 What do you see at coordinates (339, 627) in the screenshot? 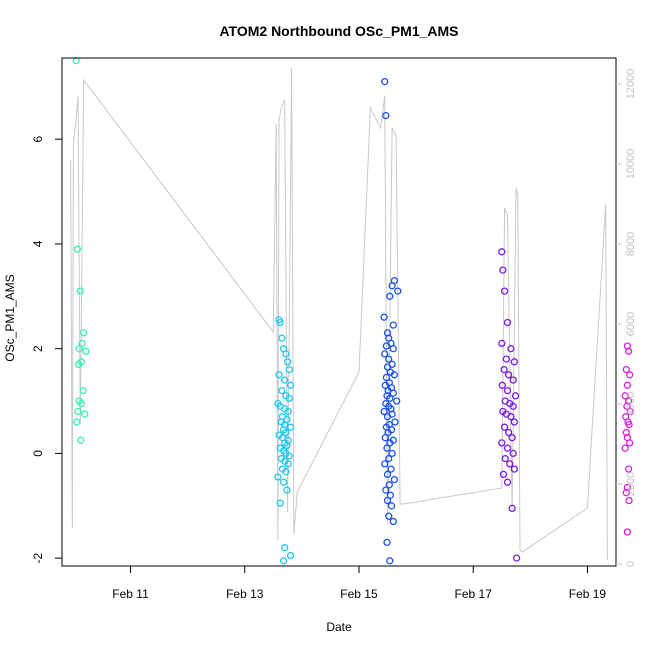
I see `x-axis-label: Date` at bounding box center [339, 627].